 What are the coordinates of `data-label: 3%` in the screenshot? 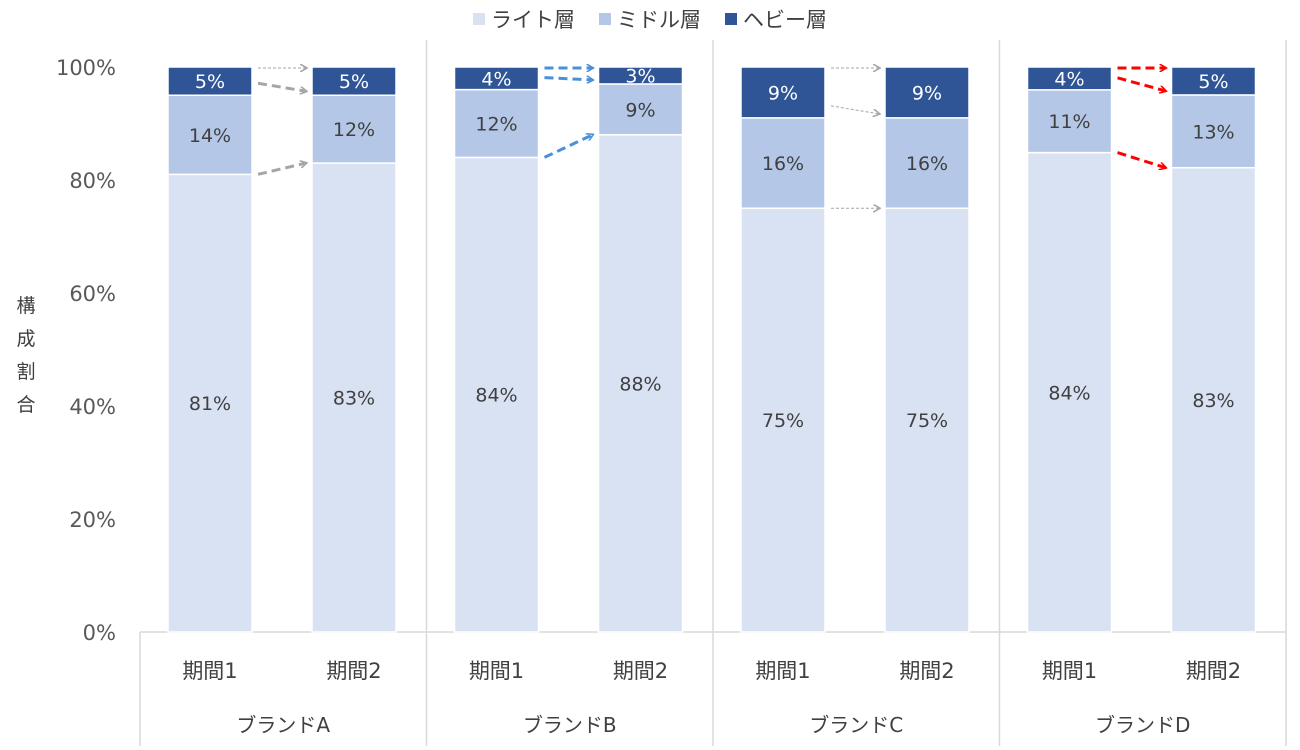 It's located at (640, 76).